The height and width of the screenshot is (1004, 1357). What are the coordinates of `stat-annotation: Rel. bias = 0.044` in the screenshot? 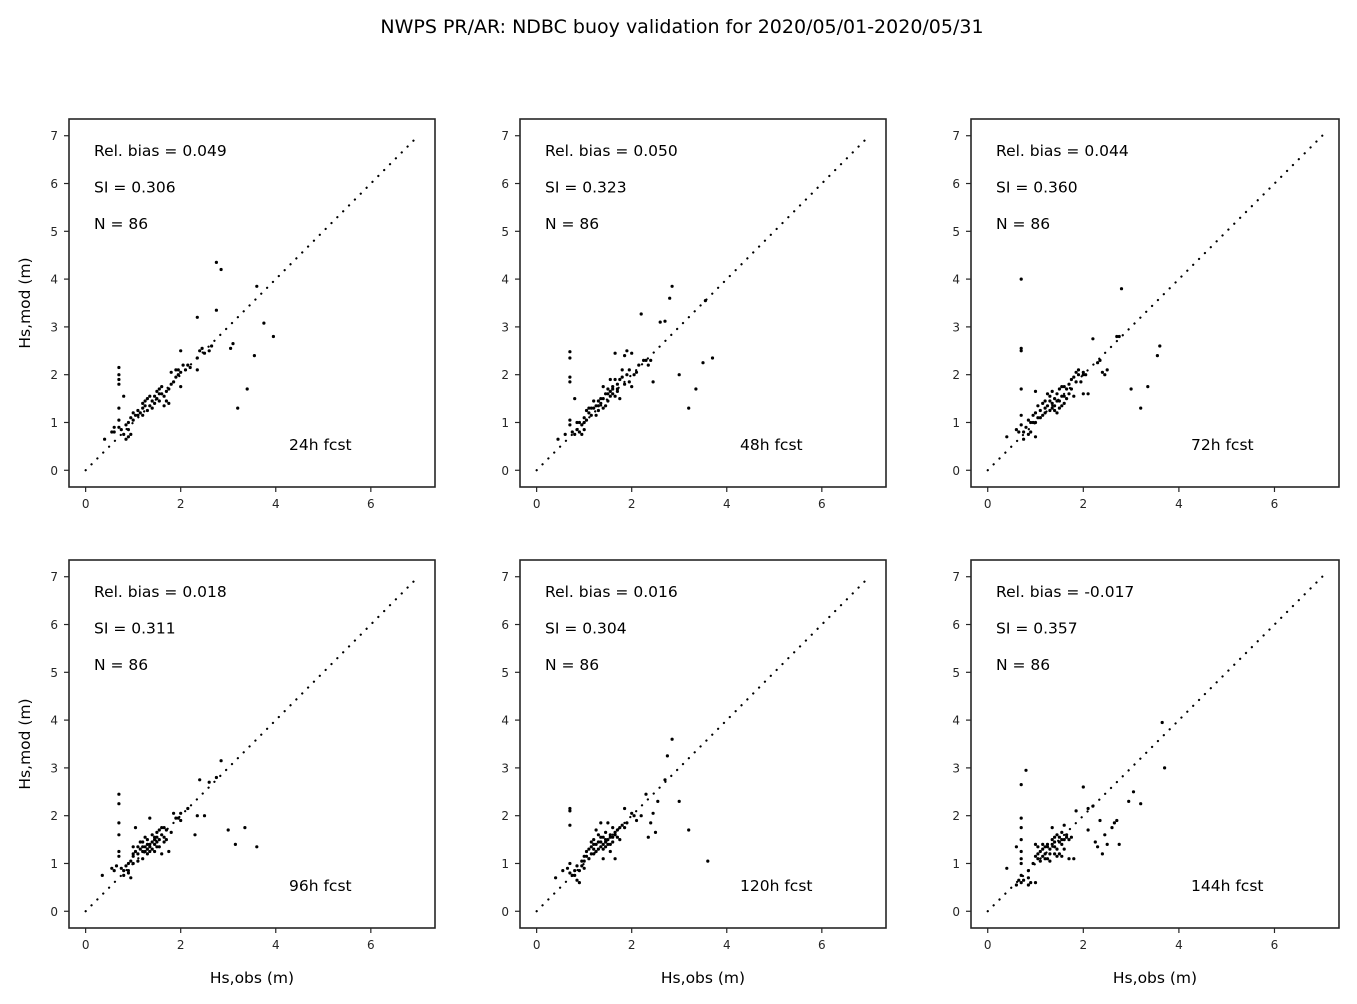 It's located at (1062, 151).